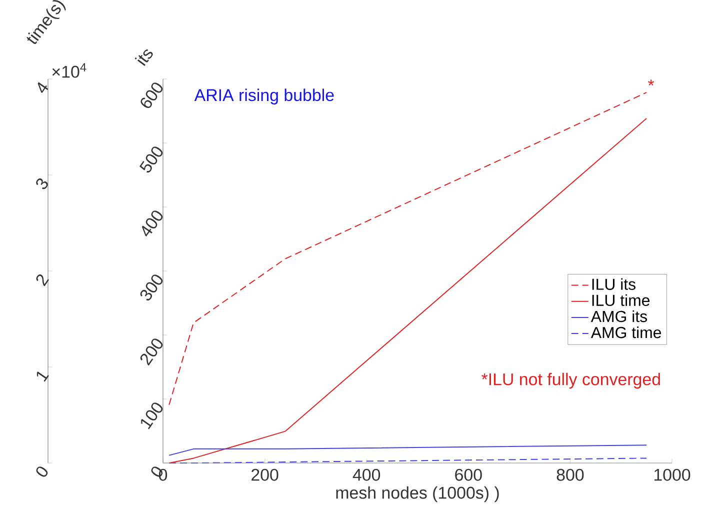 Image resolution: width=703 pixels, height=528 pixels. What do you see at coordinates (152, 223) in the screenshot?
I see `y-tick-label: 400` at bounding box center [152, 223].